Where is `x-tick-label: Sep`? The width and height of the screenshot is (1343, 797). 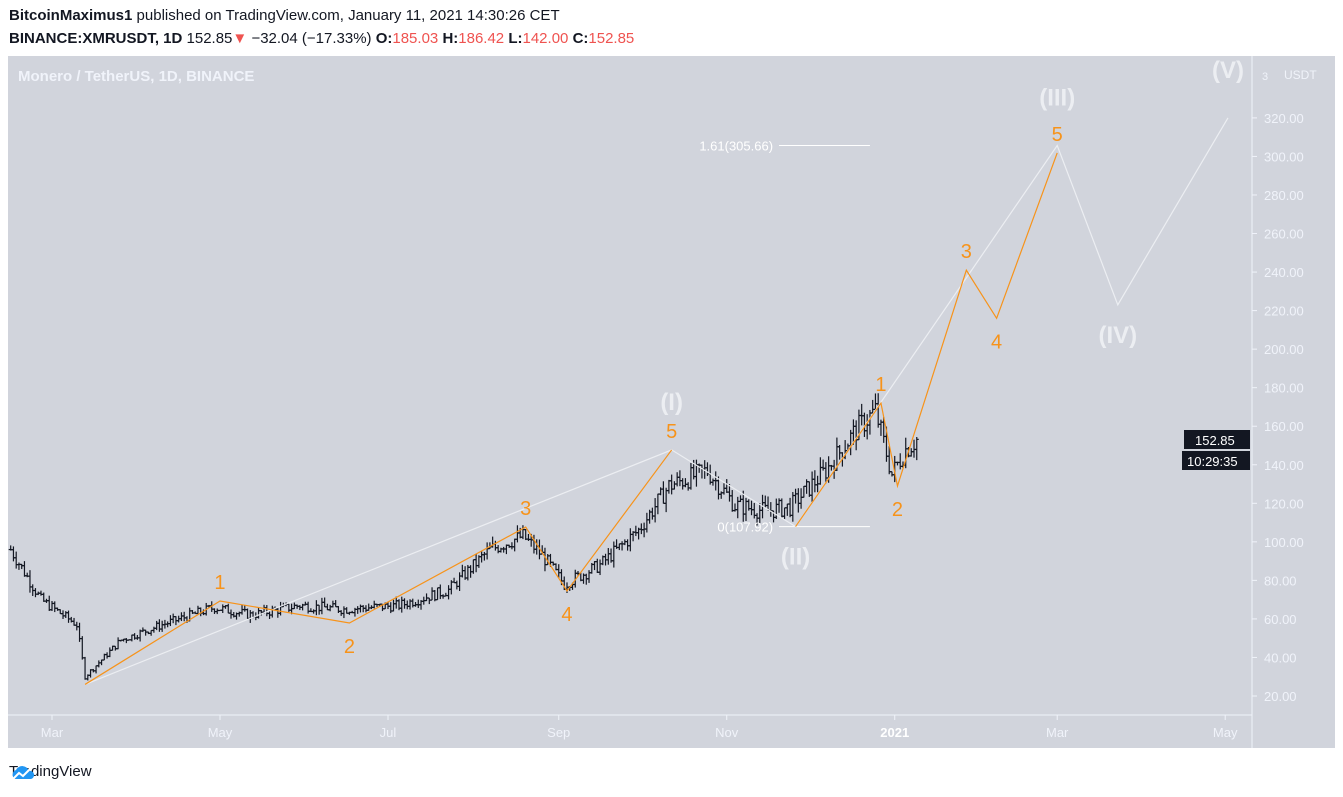
x-tick-label: Sep is located at coordinates (558, 732).